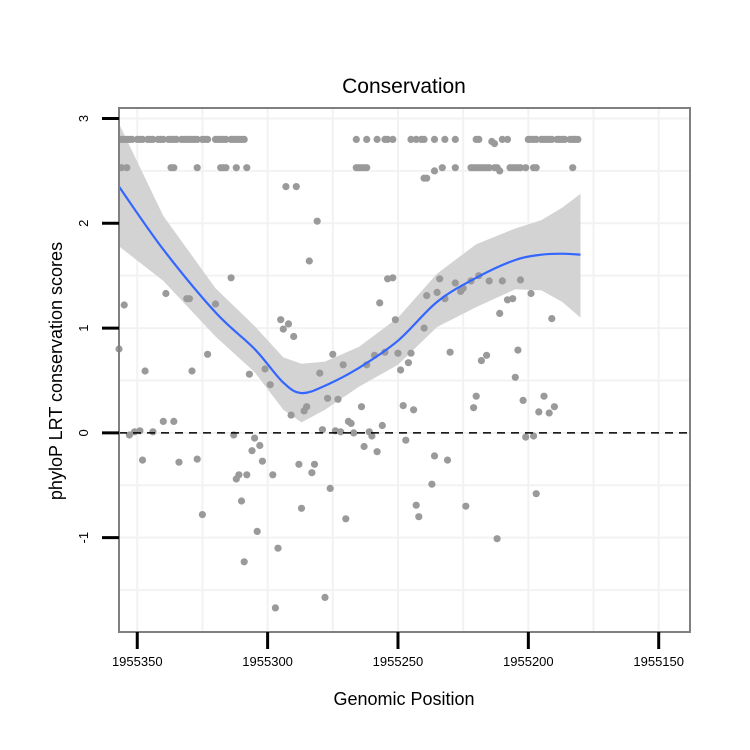 The image size is (750, 750). I want to click on y-tick-label: 1, so click(83, 327).